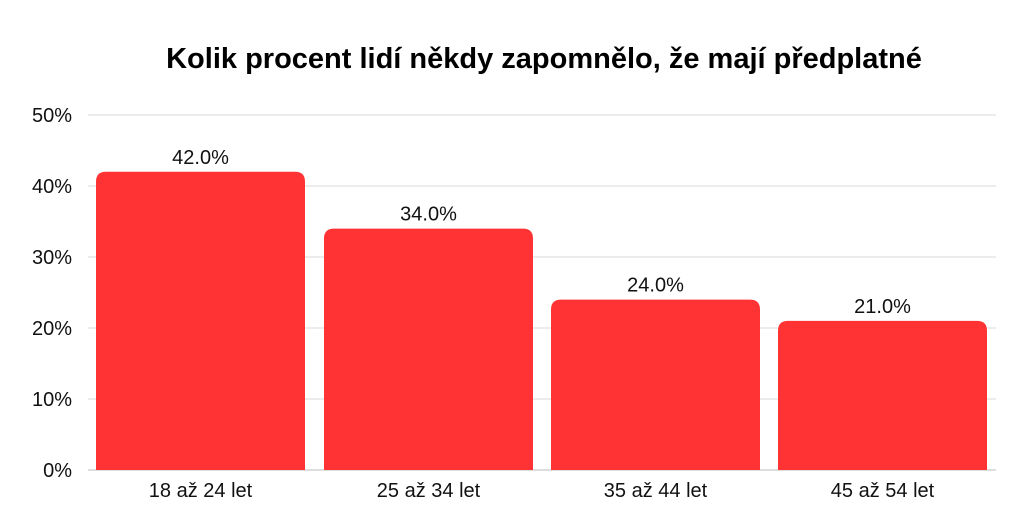 Image resolution: width=1024 pixels, height=531 pixels. What do you see at coordinates (52, 116) in the screenshot?
I see `y-tick-label: 50%` at bounding box center [52, 116].